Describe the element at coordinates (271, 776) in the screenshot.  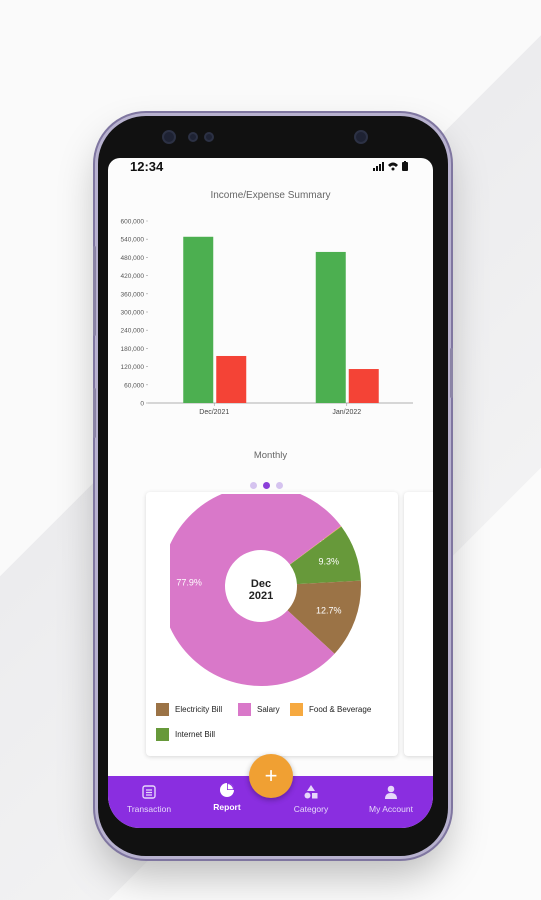
I see `add-transaction-button: +` at that location.